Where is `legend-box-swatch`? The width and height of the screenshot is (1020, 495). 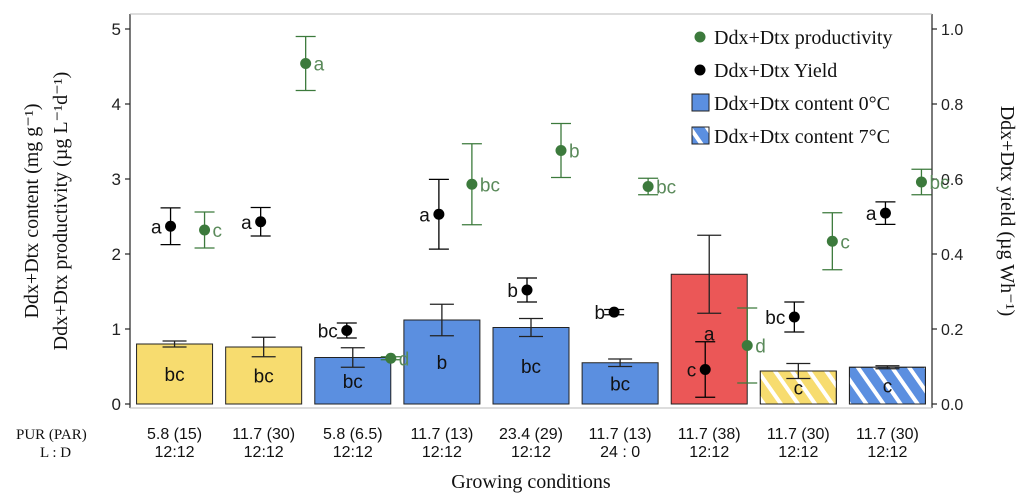 legend-box-swatch is located at coordinates (700, 102).